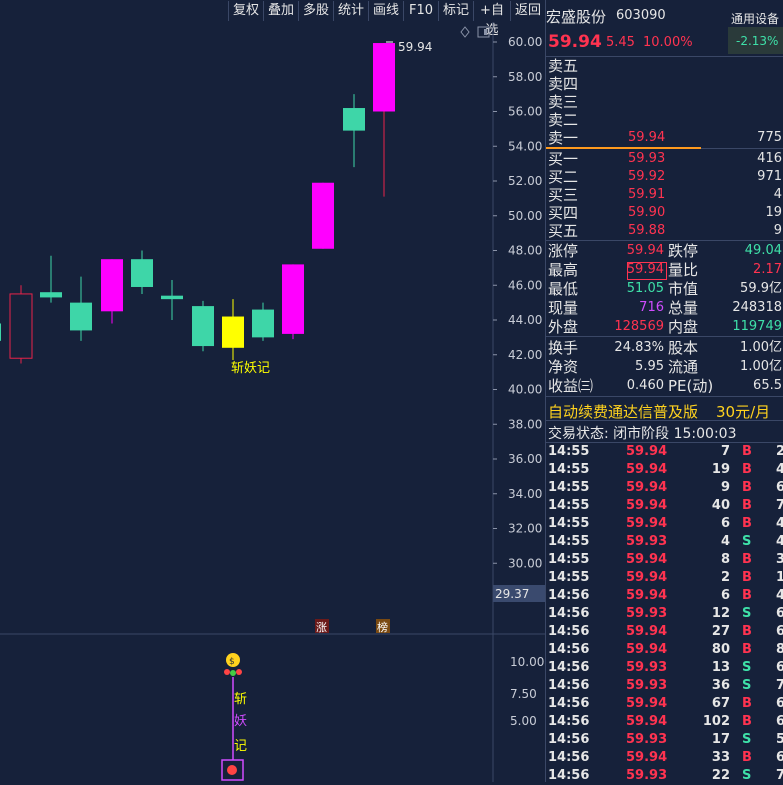 The image size is (783, 785). What do you see at coordinates (245, 11) in the screenshot?
I see `fuquan-button: 复权` at bounding box center [245, 11].